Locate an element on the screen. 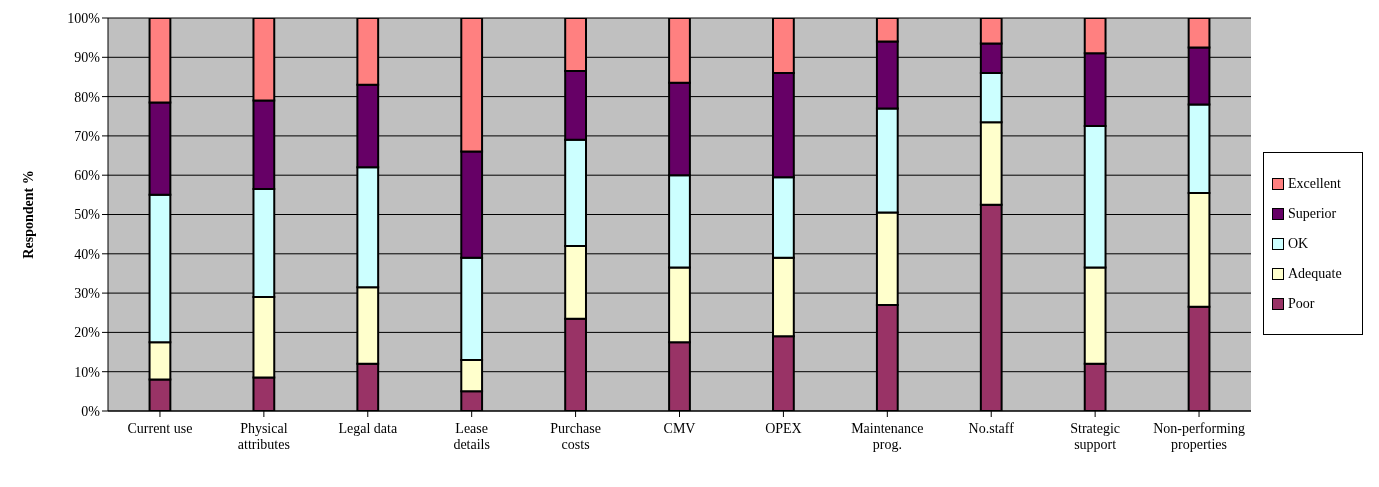 Image resolution: width=1379 pixels, height=487 pixels. x-tick-label: Strategic support is located at coordinates (1095, 436).